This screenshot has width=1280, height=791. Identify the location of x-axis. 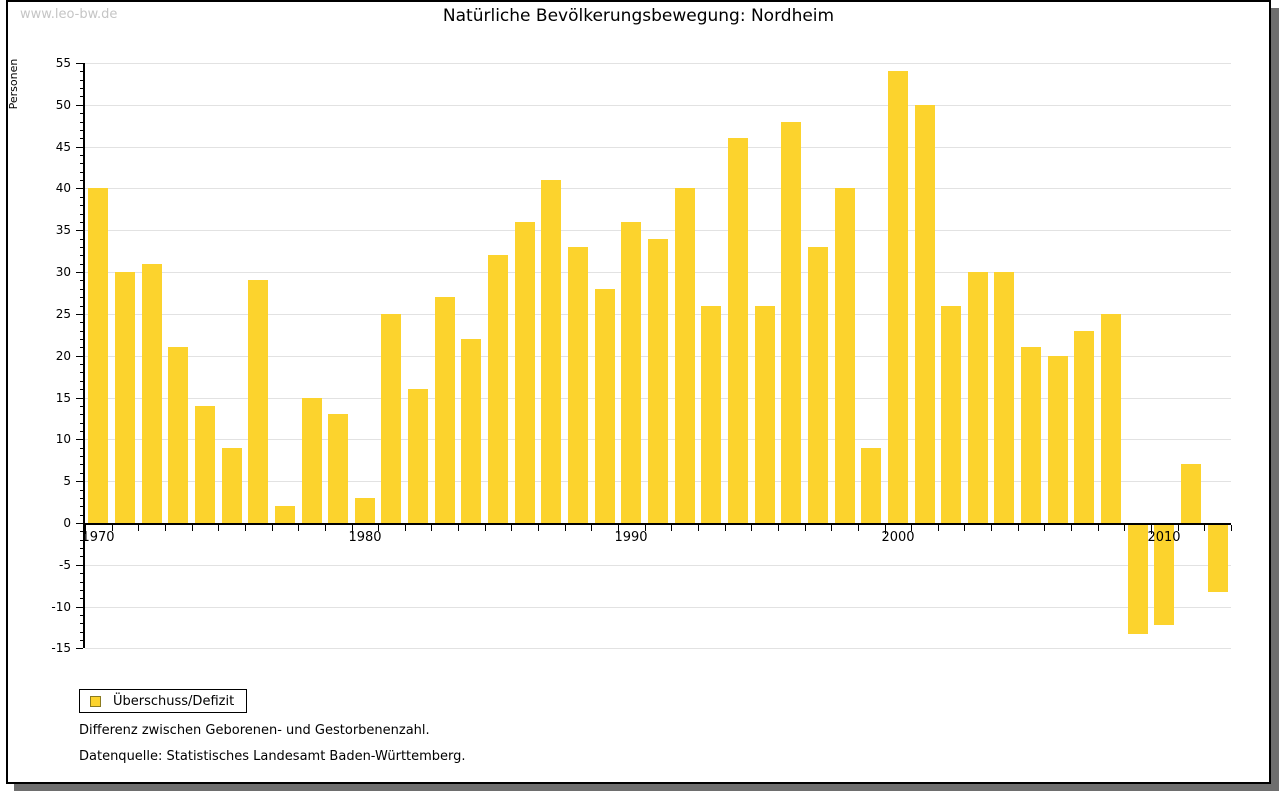
(657, 524).